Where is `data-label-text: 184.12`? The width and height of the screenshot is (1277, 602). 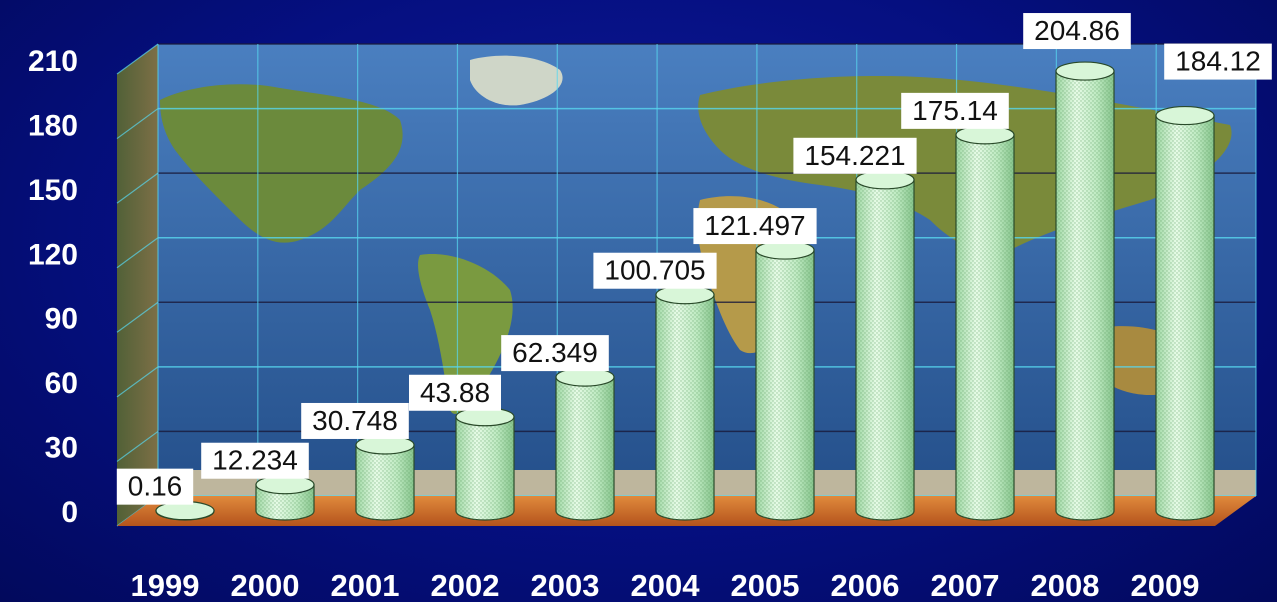 data-label-text: 184.12 is located at coordinates (1218, 61).